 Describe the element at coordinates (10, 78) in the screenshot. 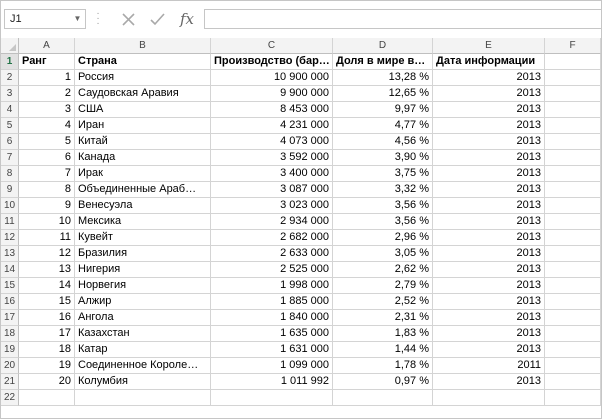

I see `row-header-2: 2` at that location.